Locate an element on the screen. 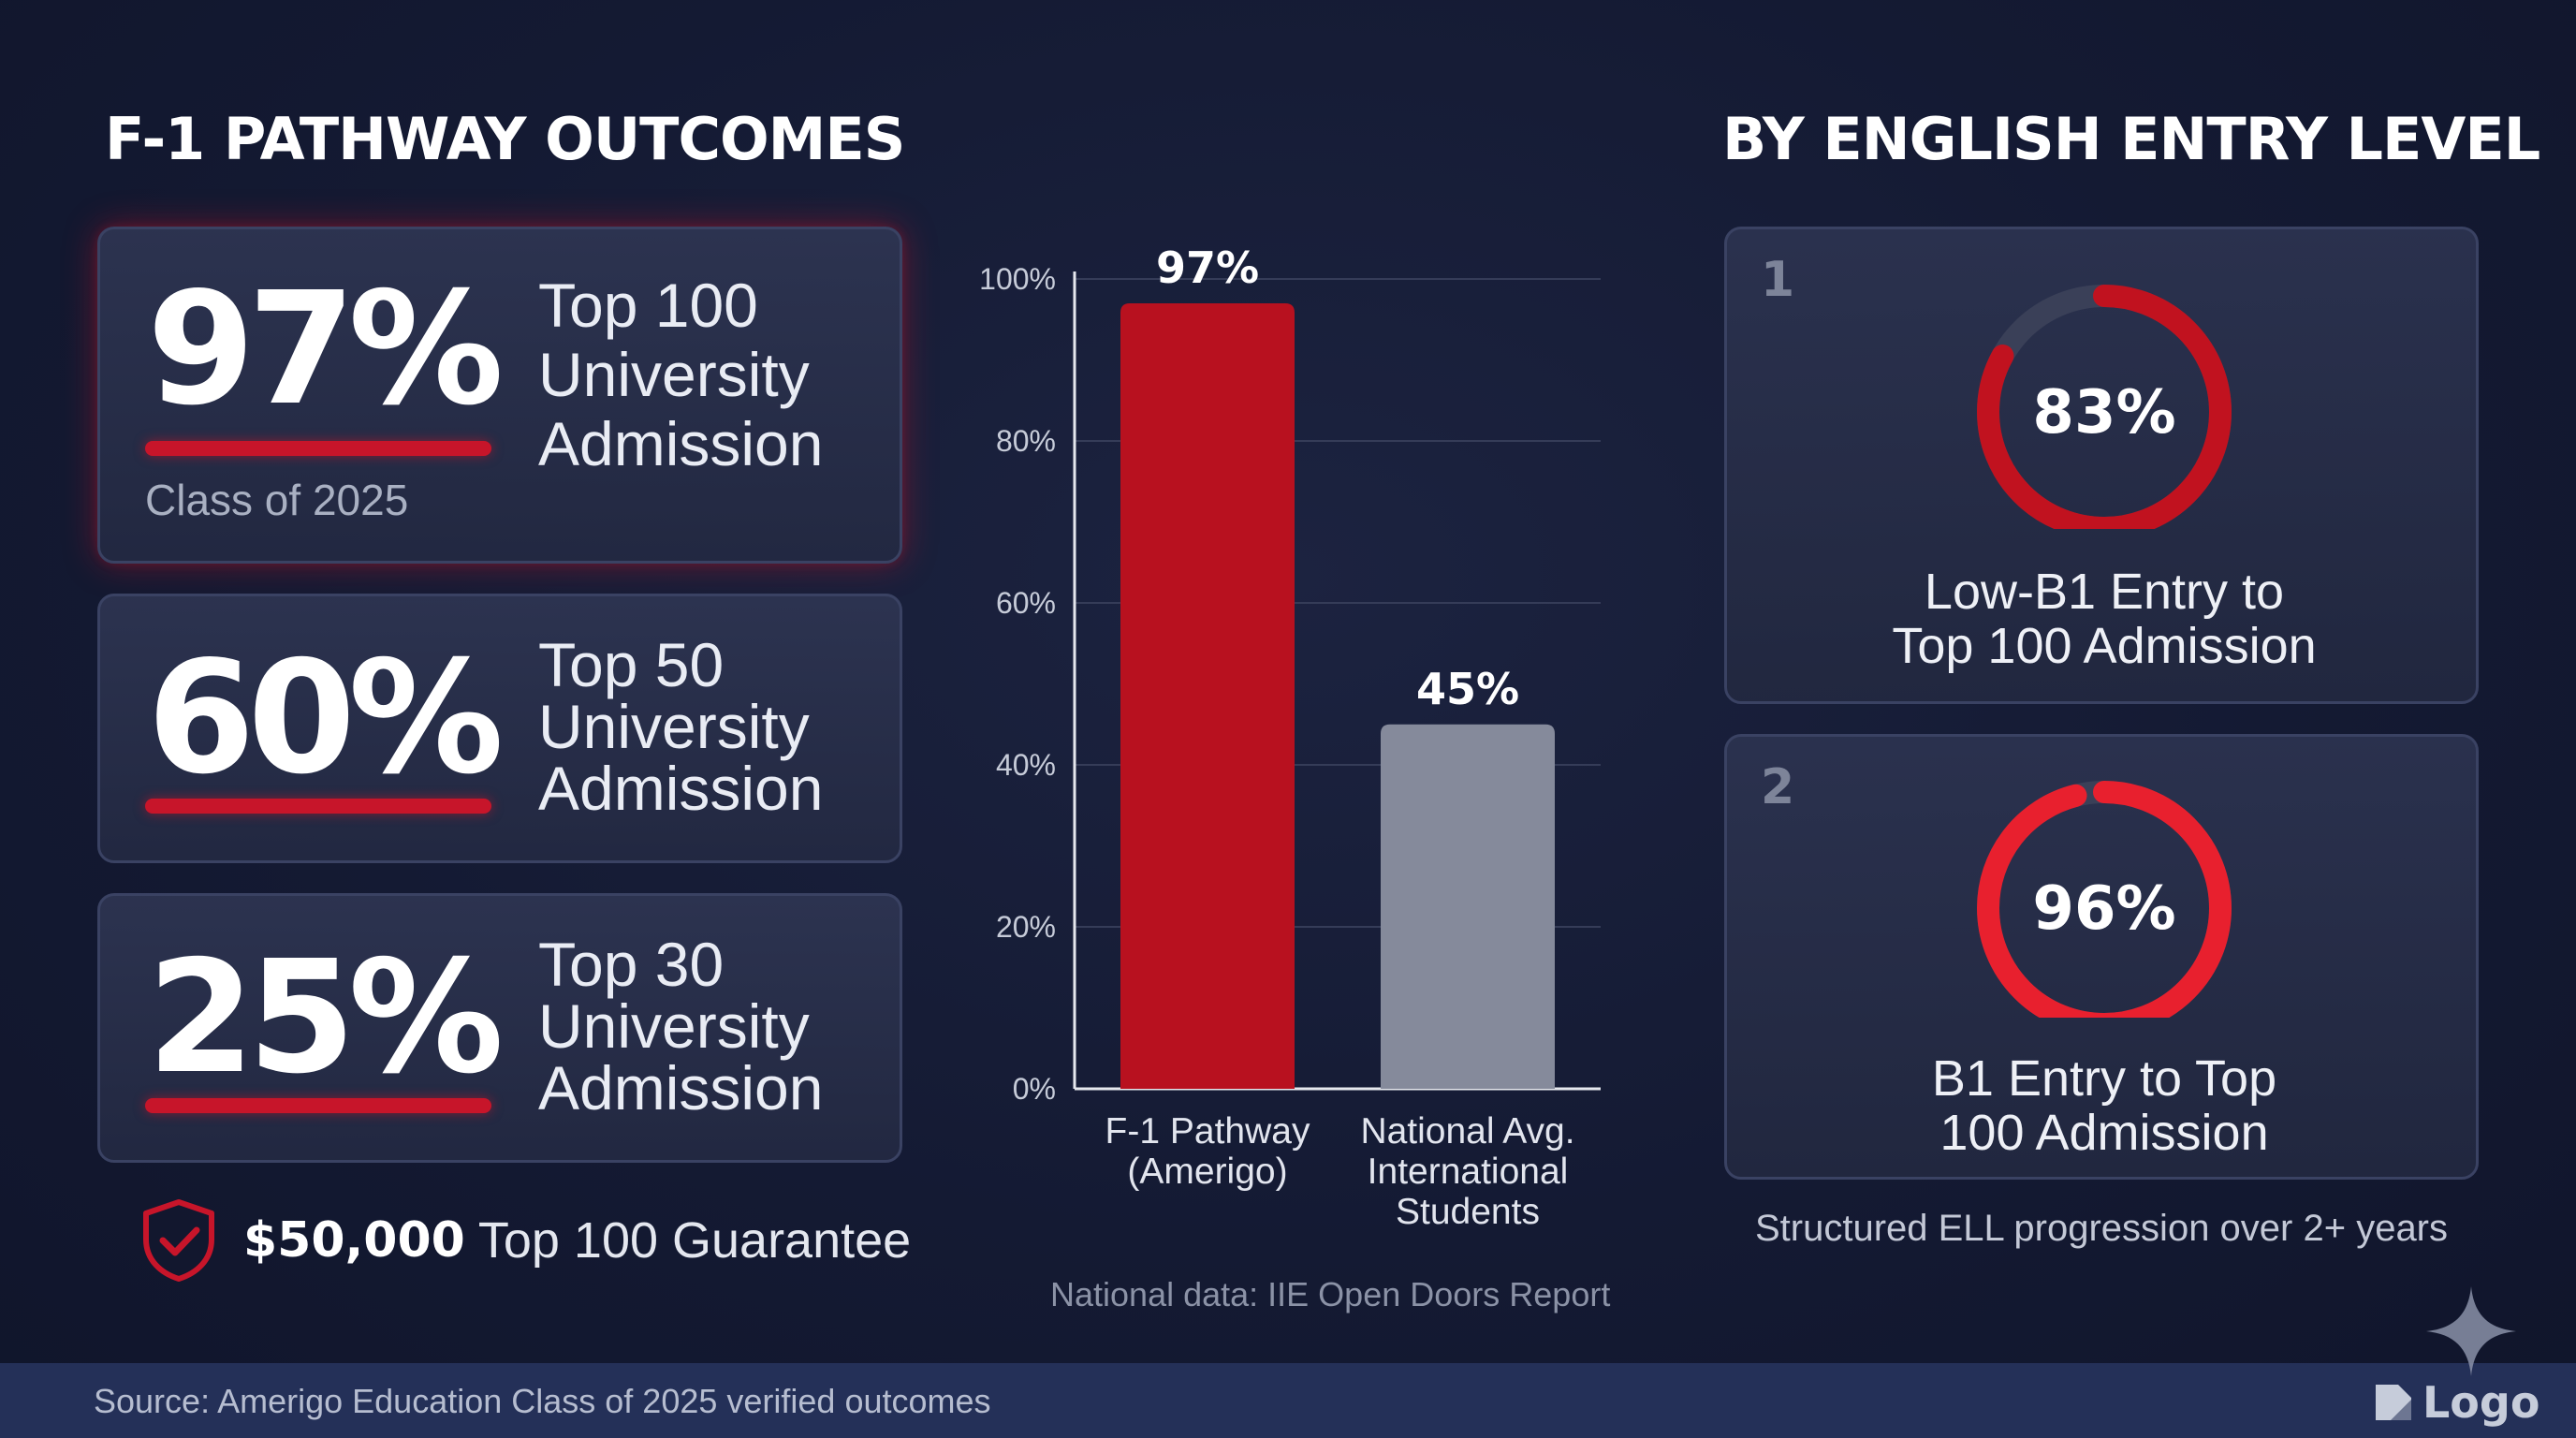  progression-note: Structured ELL progression over 2+ years is located at coordinates (2101, 1228).